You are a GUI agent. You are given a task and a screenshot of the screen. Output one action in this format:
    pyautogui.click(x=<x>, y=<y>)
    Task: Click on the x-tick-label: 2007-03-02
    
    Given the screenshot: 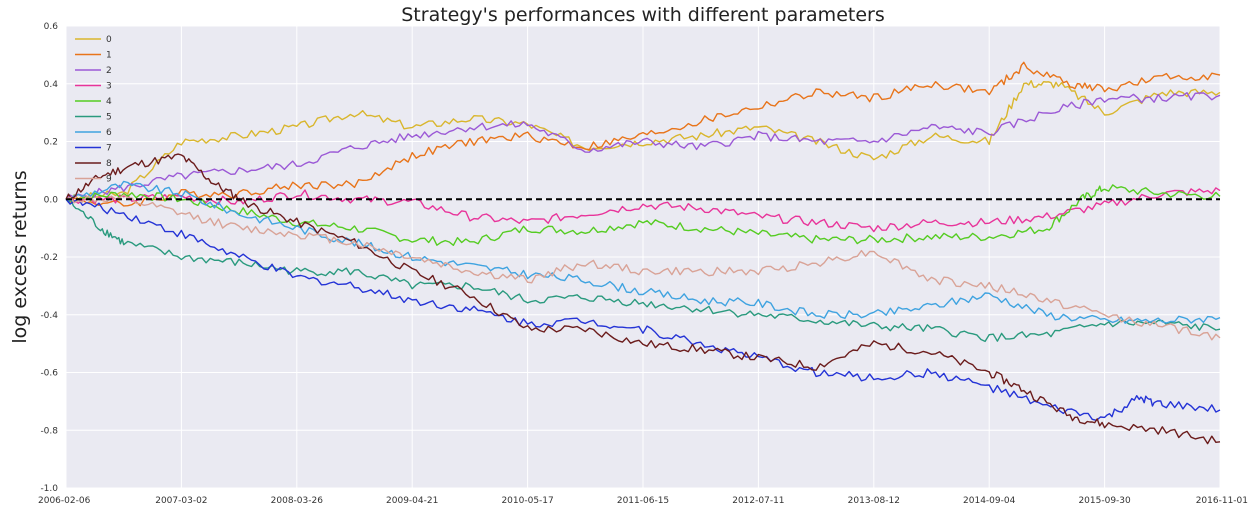 What is the action you would take?
    pyautogui.click(x=181, y=501)
    